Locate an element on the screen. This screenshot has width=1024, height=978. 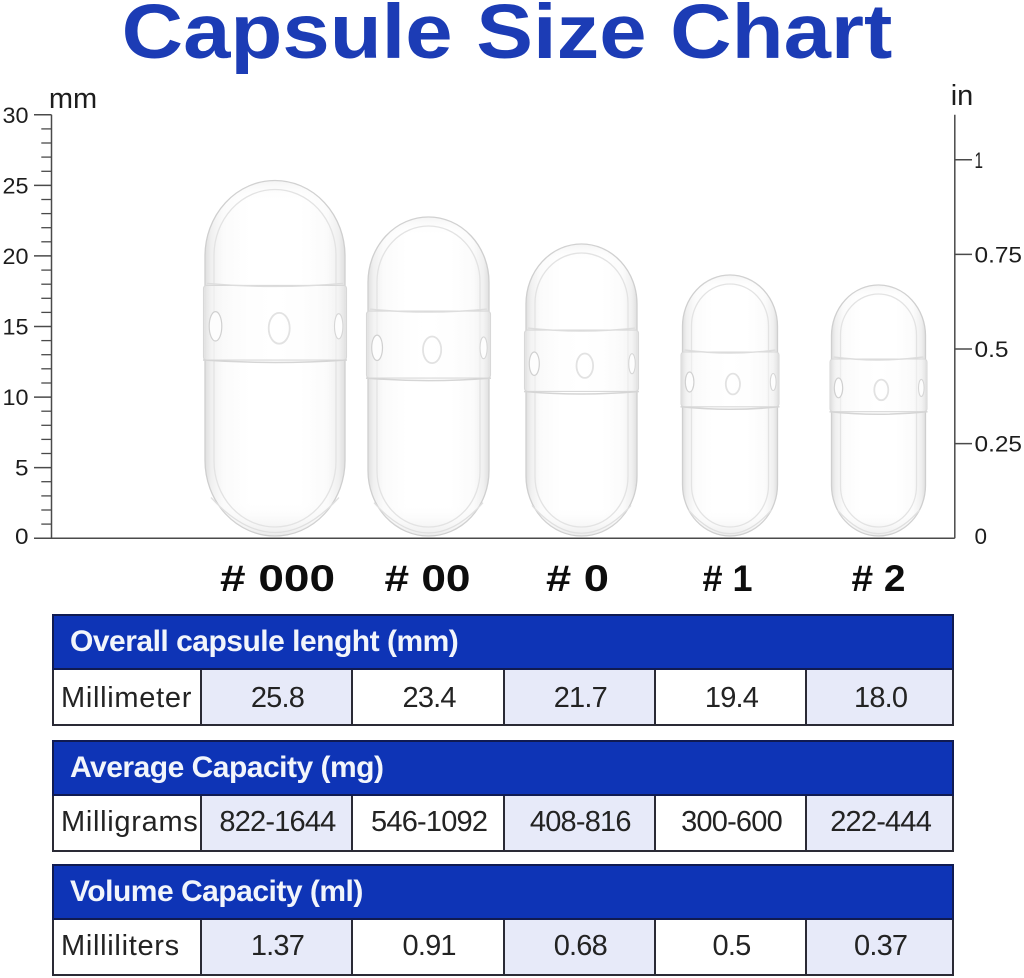
svg-text: 20 is located at coordinates (16, 256).